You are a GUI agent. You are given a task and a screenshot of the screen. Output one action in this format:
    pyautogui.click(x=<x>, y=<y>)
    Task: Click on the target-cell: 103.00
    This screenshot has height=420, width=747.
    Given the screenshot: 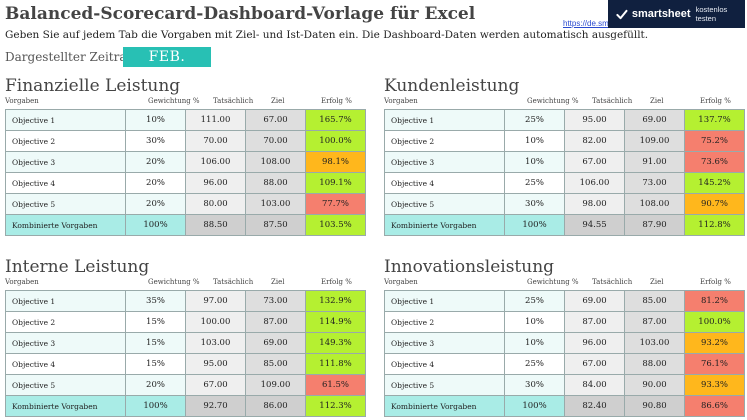 What is the action you would take?
    pyautogui.click(x=276, y=204)
    